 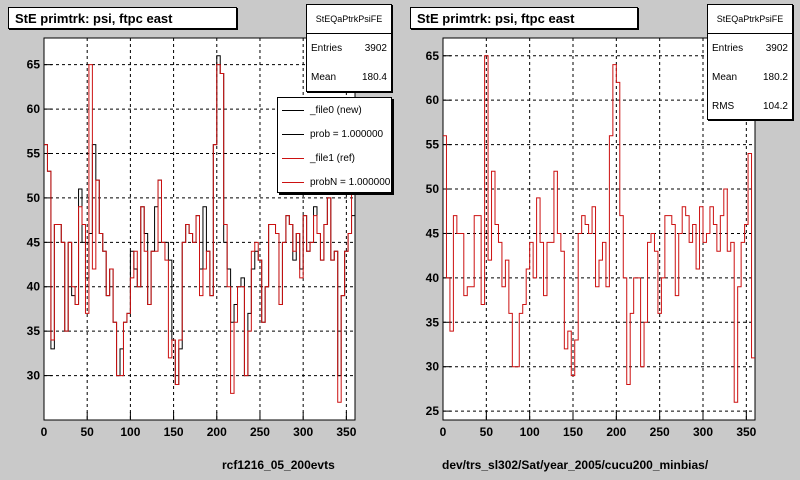 I want to click on right-y-tick-label-1: 30, so click(x=433, y=367).